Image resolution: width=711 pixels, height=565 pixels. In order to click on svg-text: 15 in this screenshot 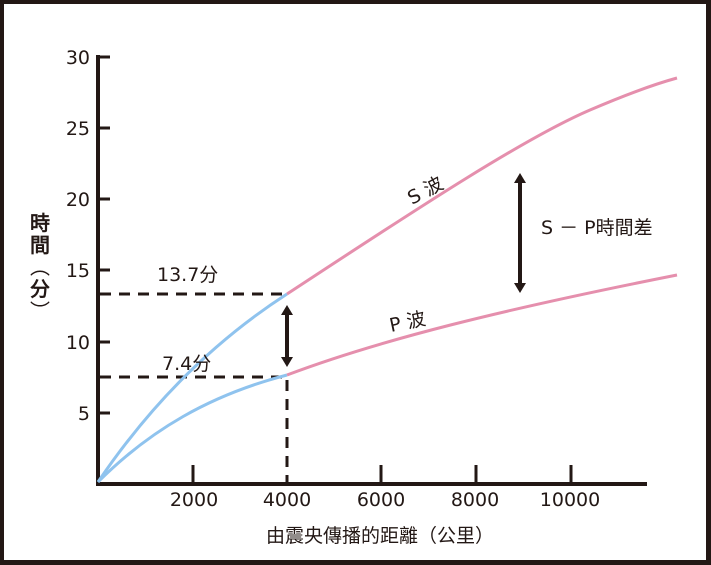, I will do `click(78, 271)`.